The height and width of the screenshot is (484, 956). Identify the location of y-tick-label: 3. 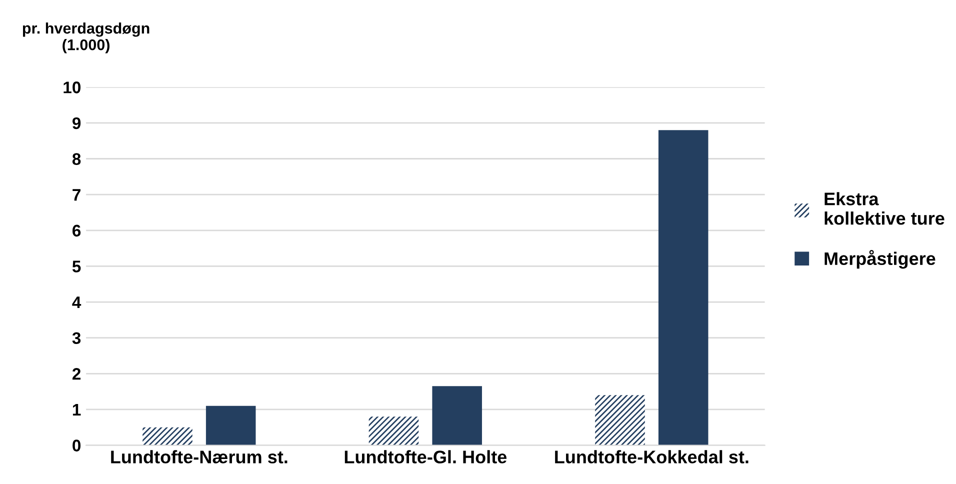
(76, 338).